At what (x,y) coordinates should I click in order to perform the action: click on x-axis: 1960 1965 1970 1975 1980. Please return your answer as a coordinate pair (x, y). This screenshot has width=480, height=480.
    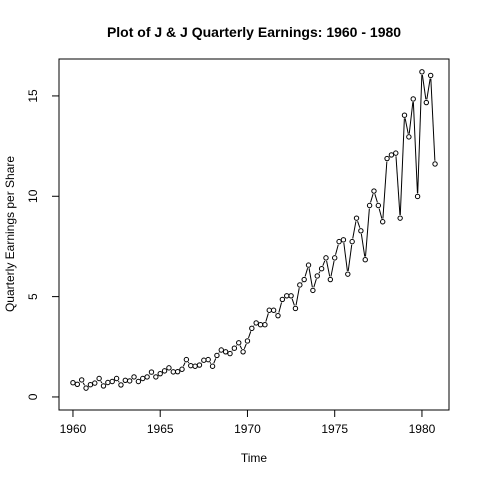
    Looking at the image, I should click on (248, 422).